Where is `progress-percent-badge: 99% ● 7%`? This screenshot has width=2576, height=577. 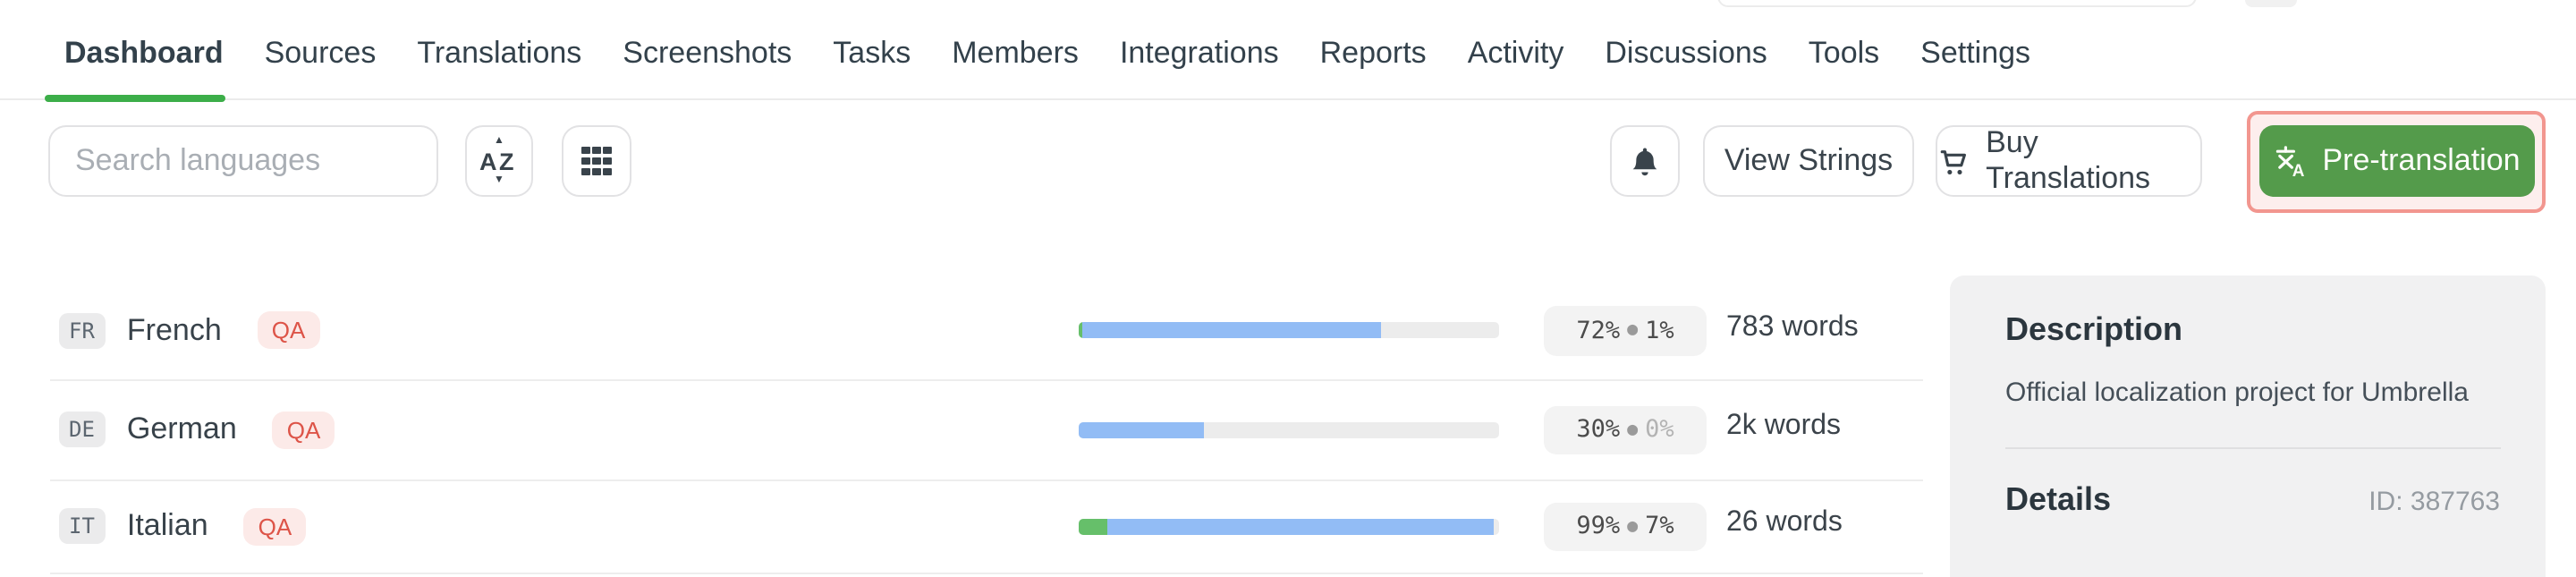
progress-percent-badge: 99% ● 7% is located at coordinates (1625, 526).